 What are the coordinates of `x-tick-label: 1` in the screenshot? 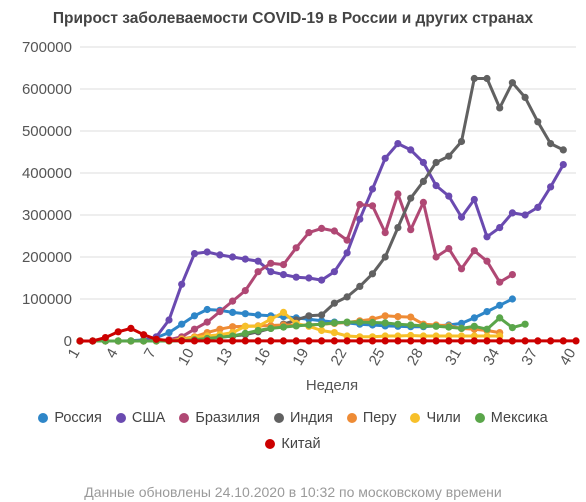 It's located at (74, 354).